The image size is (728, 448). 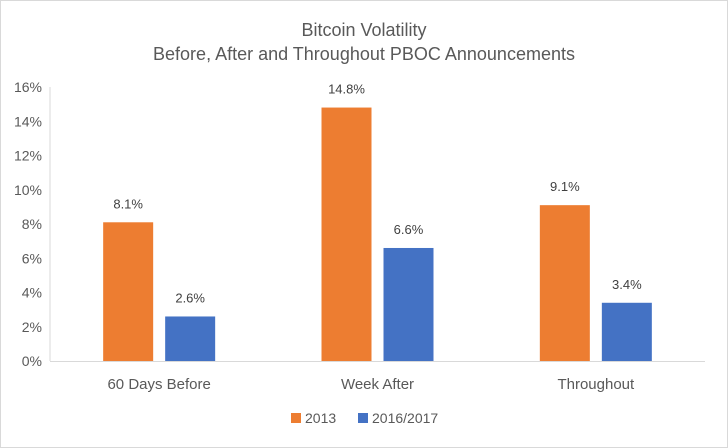 I want to click on legend: 2013 2016/2017, so click(x=364, y=418).